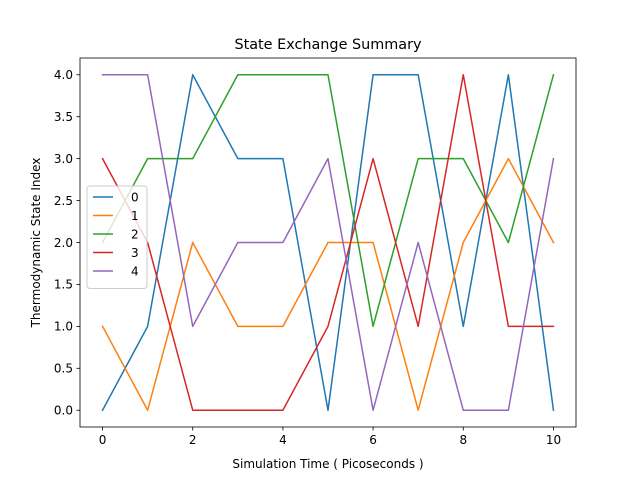  What do you see at coordinates (553, 440) in the screenshot?
I see `x-tick-label: 10` at bounding box center [553, 440].